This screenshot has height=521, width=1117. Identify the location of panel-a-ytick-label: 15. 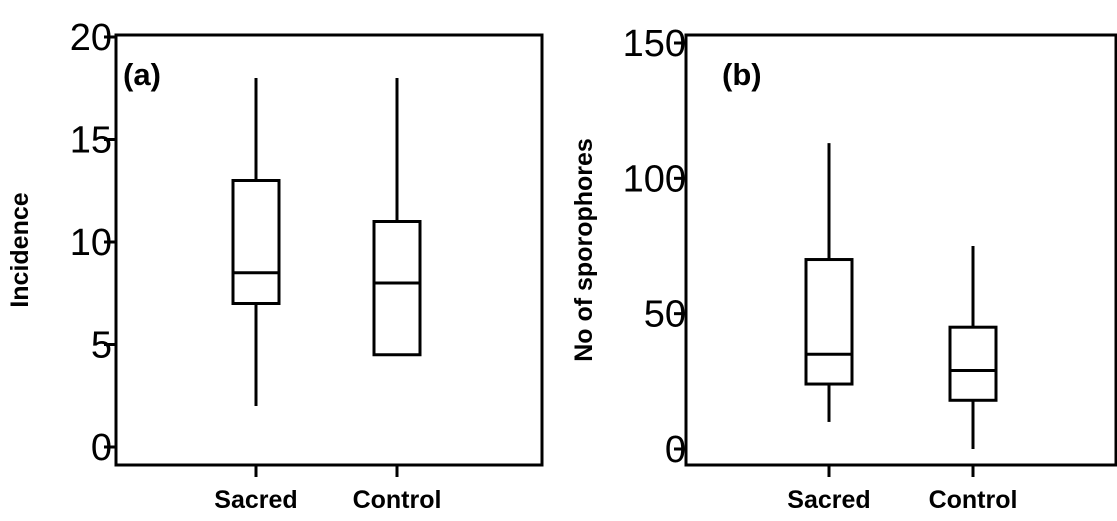
(91, 141).